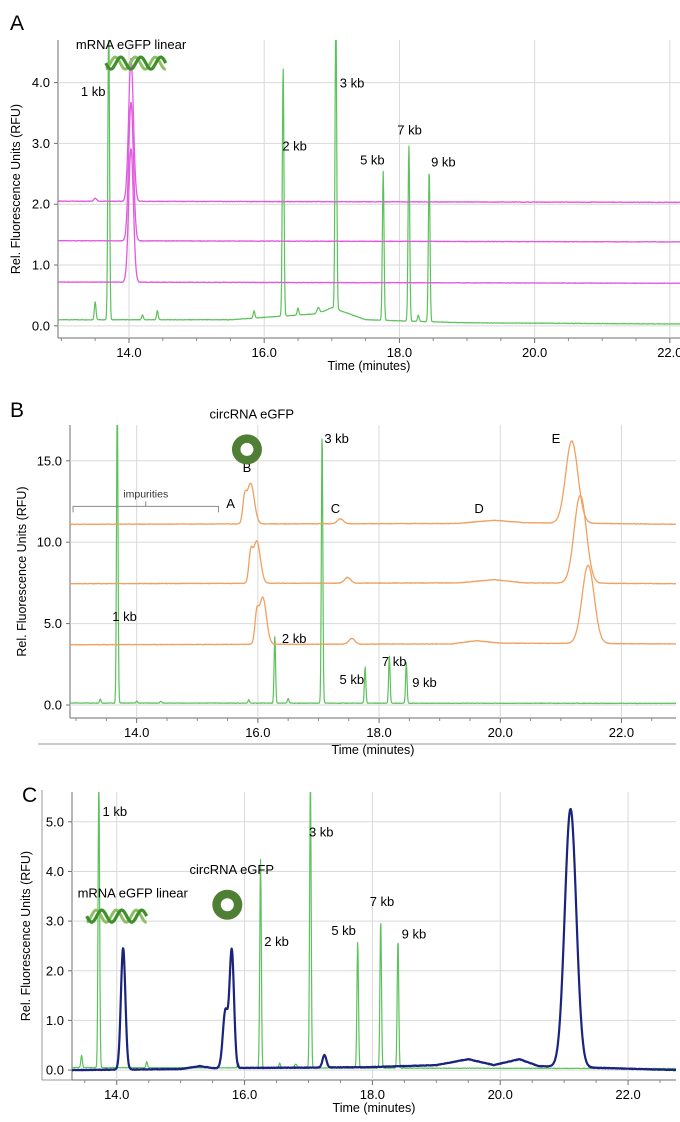  What do you see at coordinates (145, 507) in the screenshot?
I see `bracket-line` at bounding box center [145, 507].